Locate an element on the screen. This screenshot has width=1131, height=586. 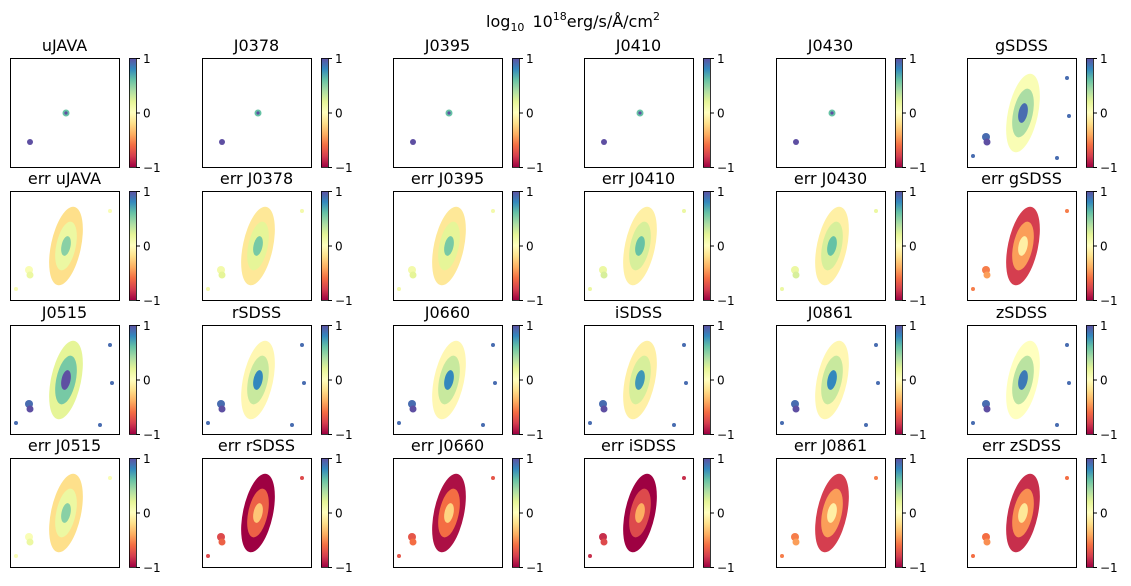
panel: J0861 1 0 −1 is located at coordinates (851, 372).